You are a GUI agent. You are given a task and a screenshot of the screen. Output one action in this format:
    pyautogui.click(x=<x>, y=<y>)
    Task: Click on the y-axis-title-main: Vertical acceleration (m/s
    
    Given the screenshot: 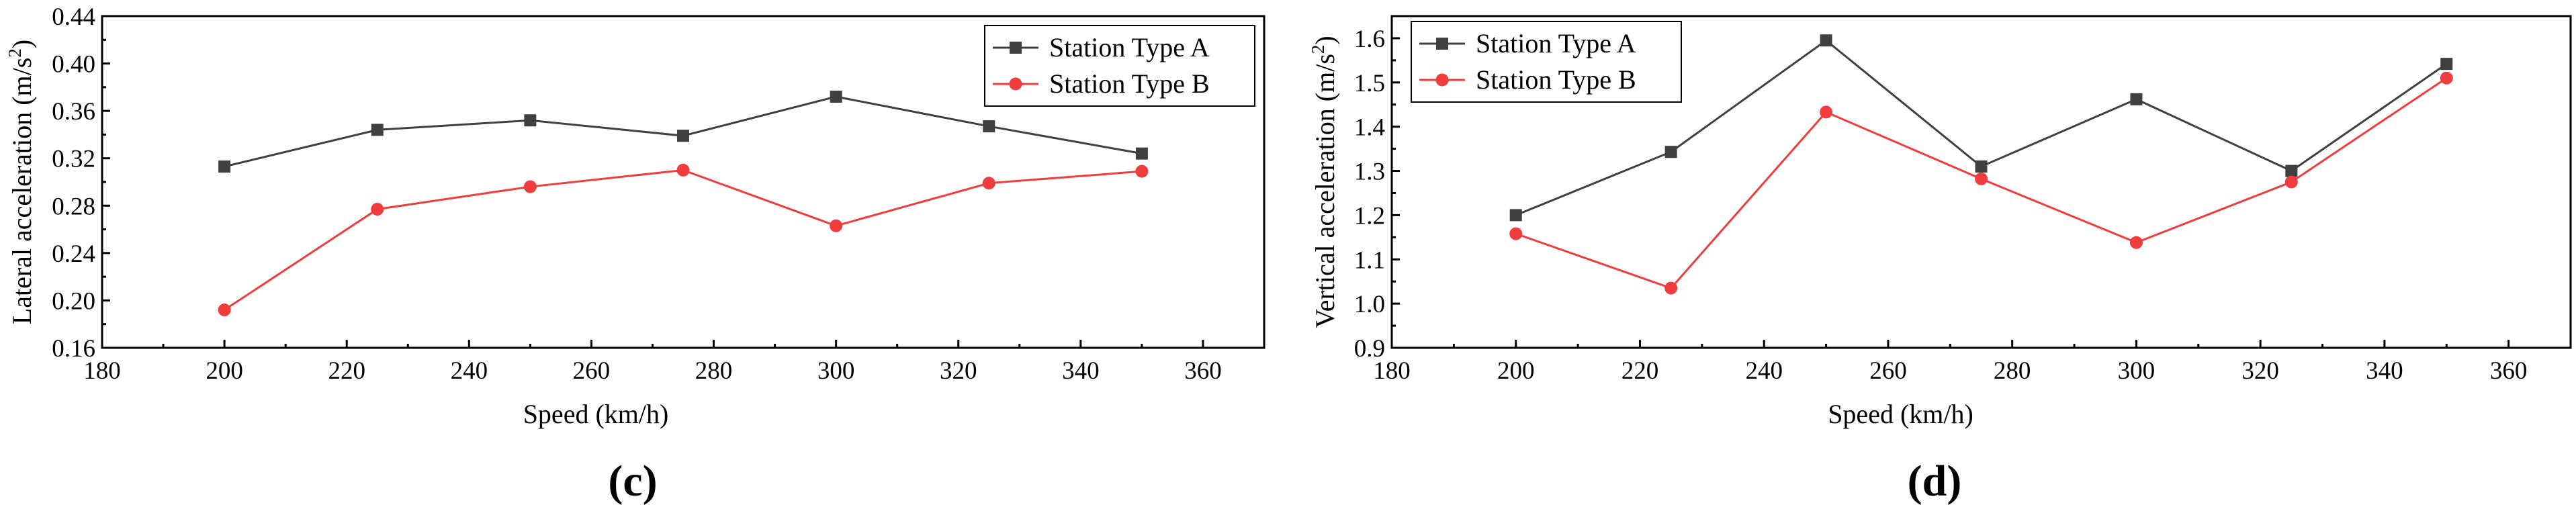 What is the action you would take?
    pyautogui.click(x=1325, y=191)
    